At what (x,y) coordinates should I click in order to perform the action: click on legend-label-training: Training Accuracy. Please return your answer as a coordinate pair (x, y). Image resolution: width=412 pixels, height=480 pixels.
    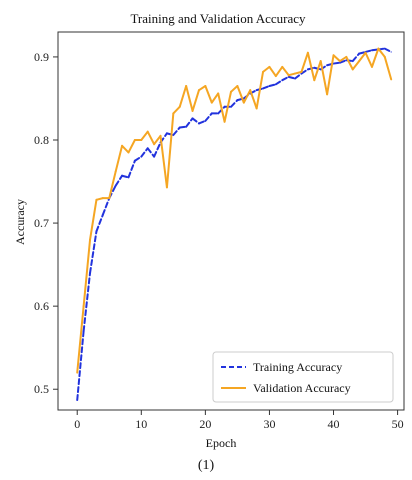
    Looking at the image, I should click on (297, 367).